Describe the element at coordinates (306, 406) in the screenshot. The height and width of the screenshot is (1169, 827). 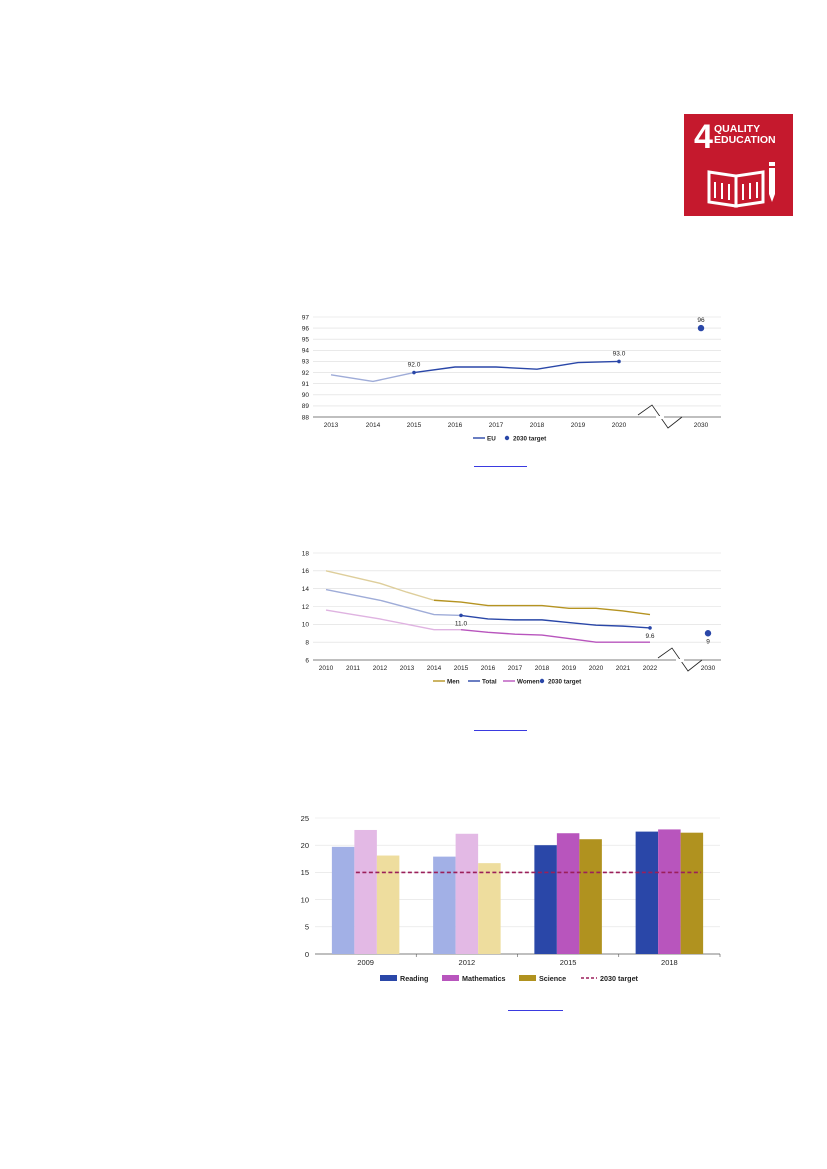
I see `y-tick-label: 89` at that location.